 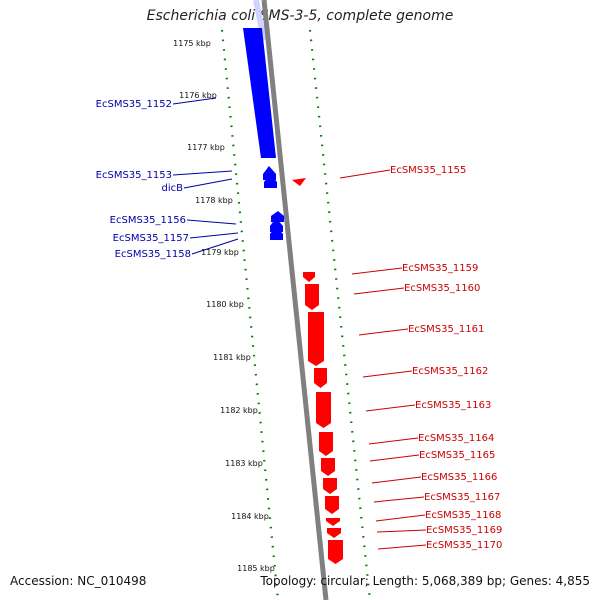 What do you see at coordinates (446, 329) in the screenshot?
I see `reverse-gene-label: EcSMS35_1161` at bounding box center [446, 329].